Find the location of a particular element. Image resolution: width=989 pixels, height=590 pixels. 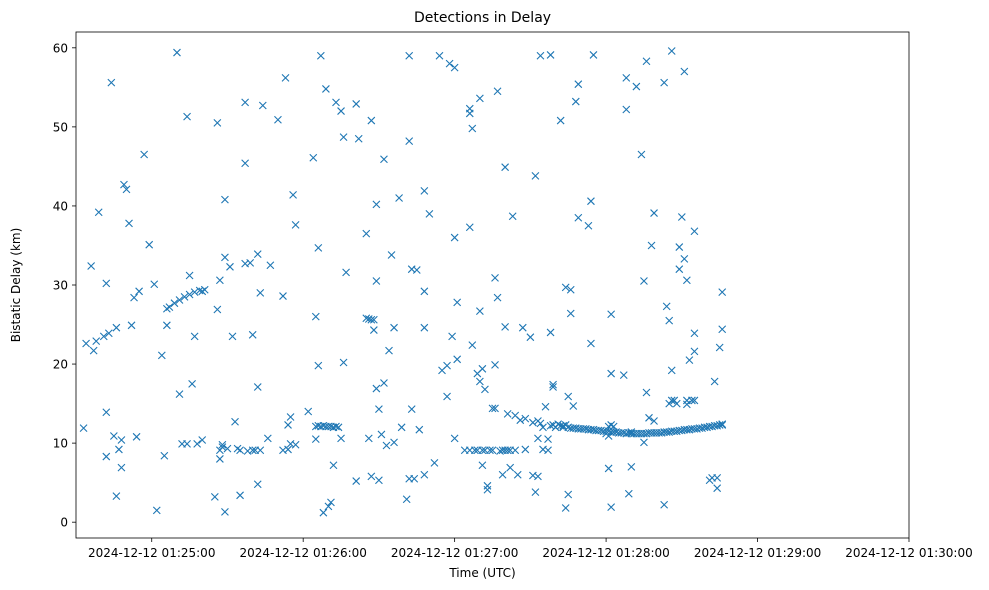

x-tick-label: 2024-12-12 01:29:00 is located at coordinates (757, 553).